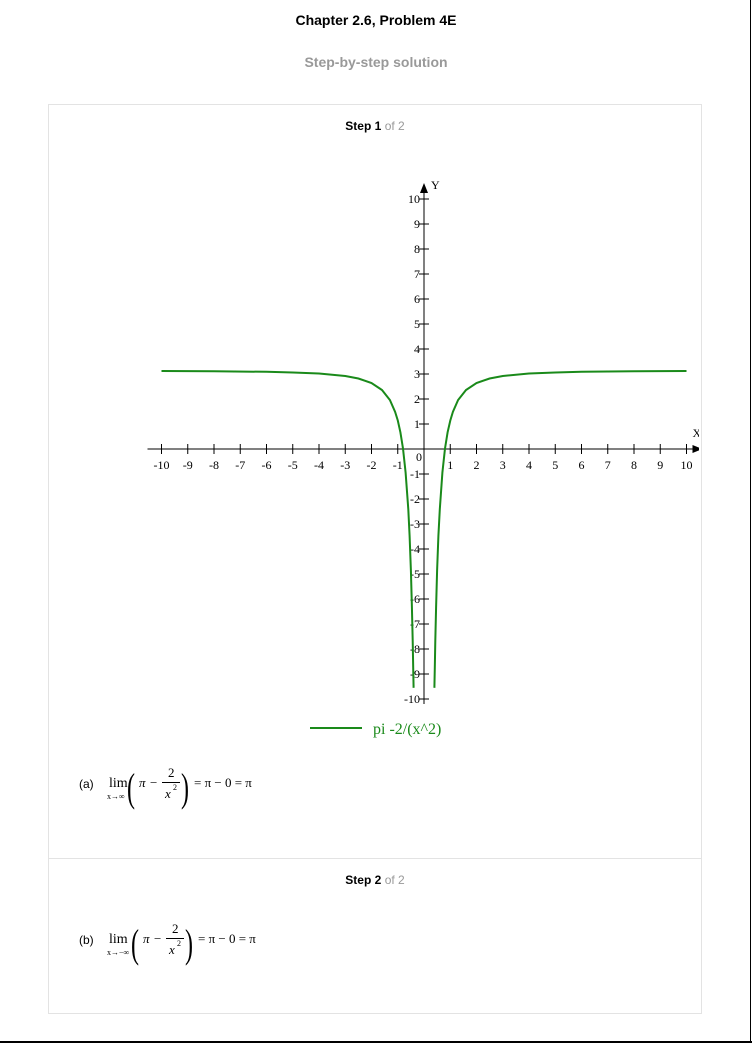 This screenshot has width=752, height=1043. Describe the element at coordinates (267, 465) in the screenshot. I see `x-tick-label: -6` at that location.